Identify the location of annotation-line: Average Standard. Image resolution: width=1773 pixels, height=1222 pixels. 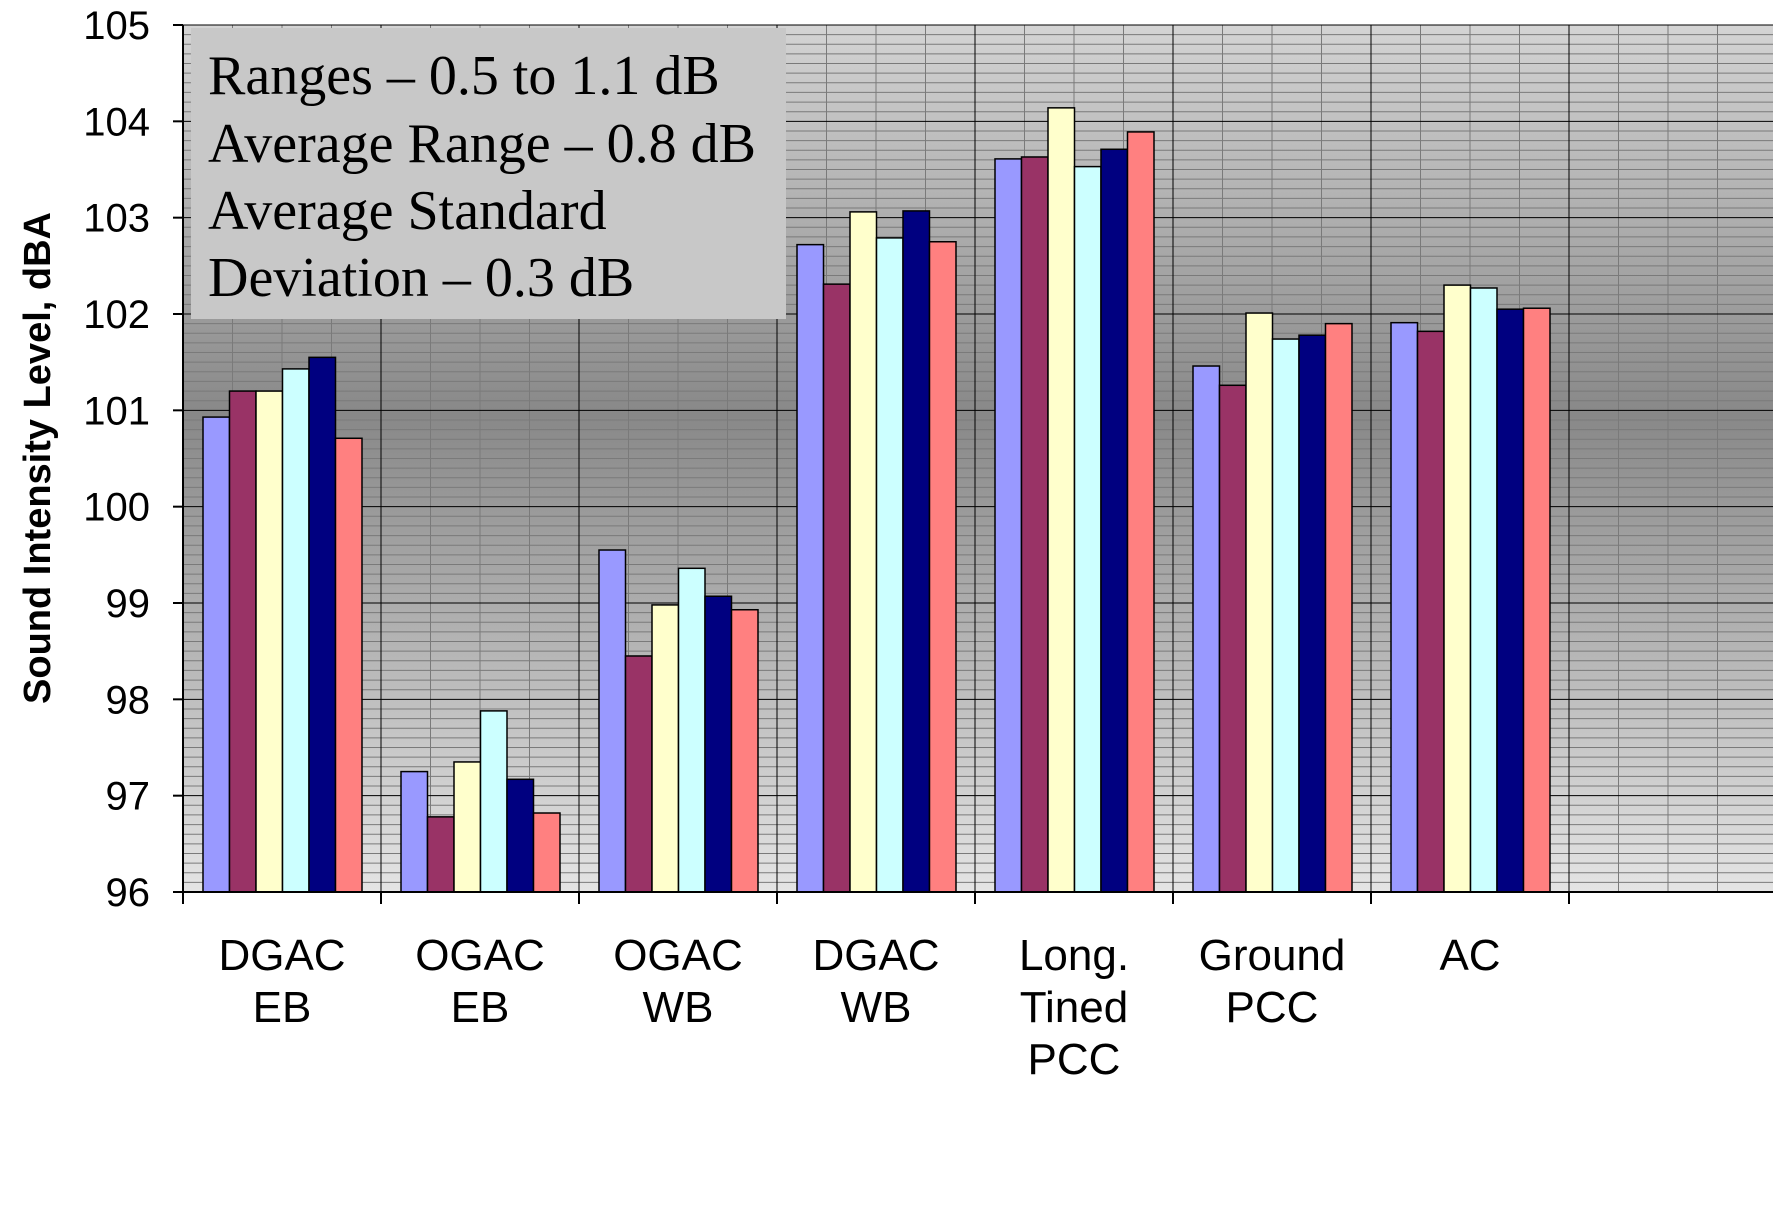
(407, 211).